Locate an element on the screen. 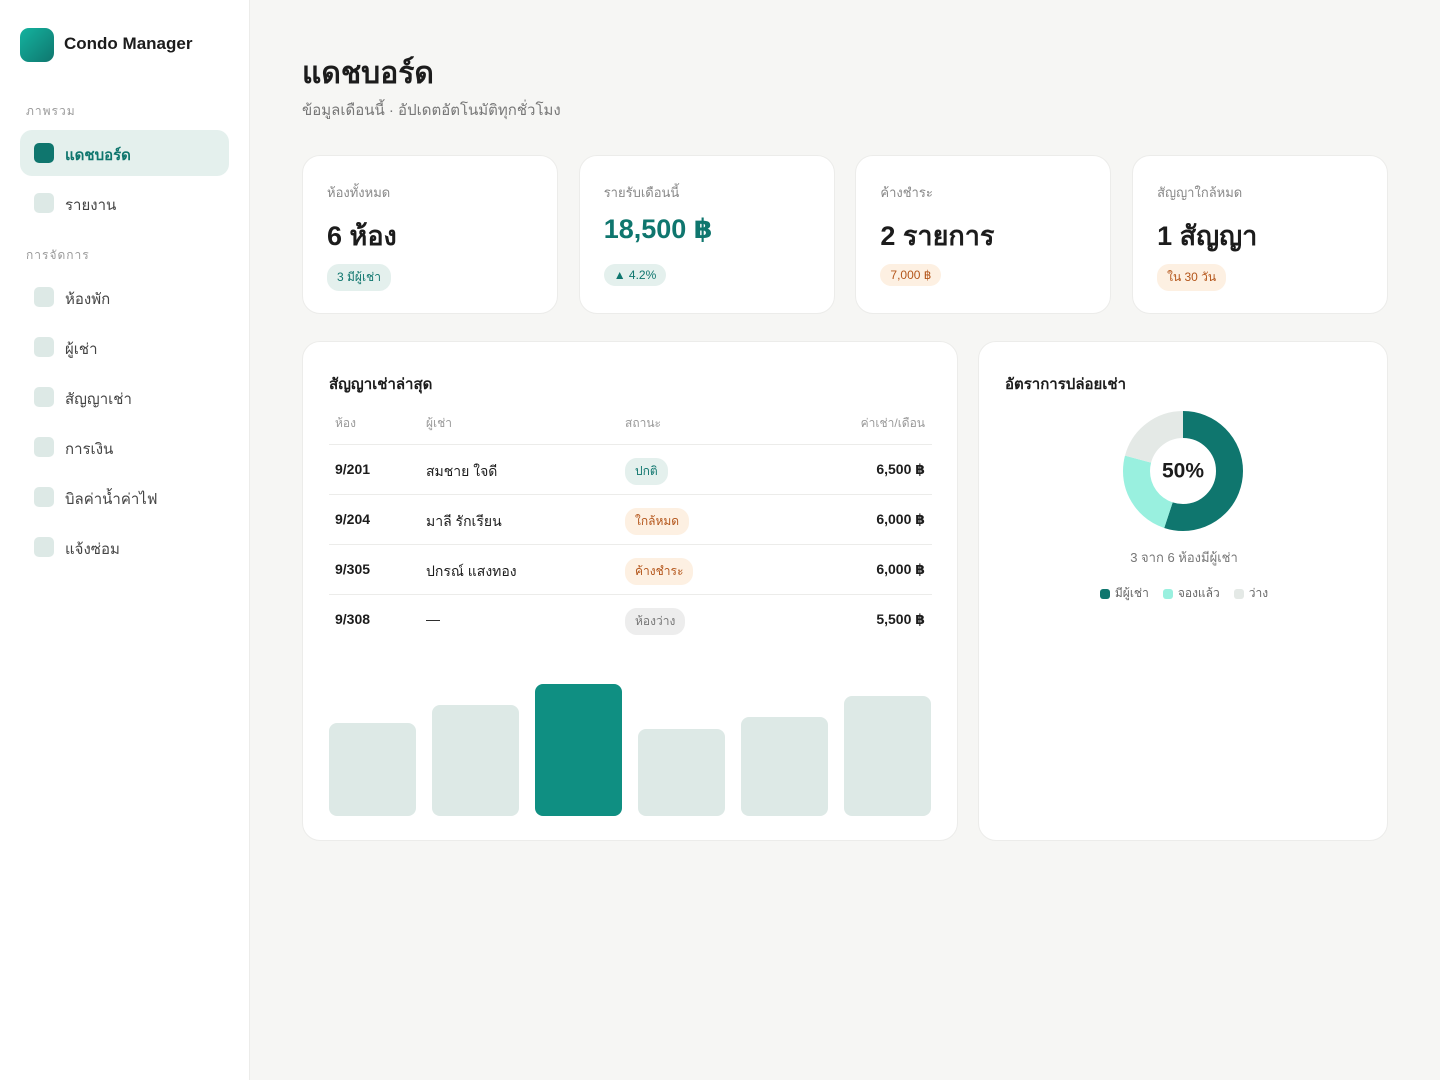 The image size is (1440, 1080). stat-card: ค้างชำระ 2 รายการ 7,000 ฿ is located at coordinates (983, 234).